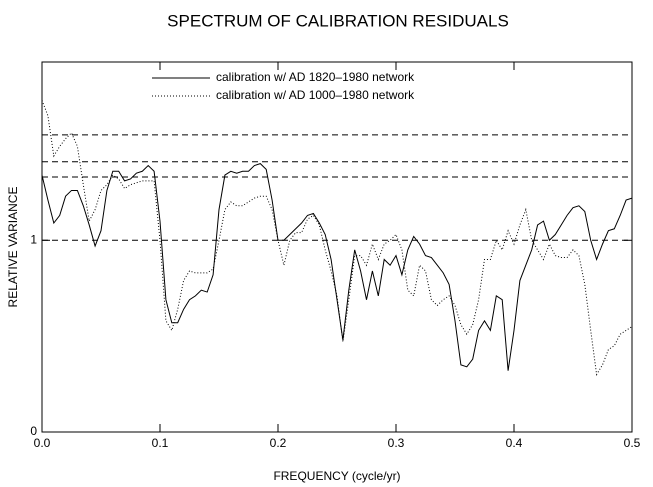 This screenshot has width=653, height=487. Describe the element at coordinates (33, 239) in the screenshot. I see `y-tick-label: 1` at that location.